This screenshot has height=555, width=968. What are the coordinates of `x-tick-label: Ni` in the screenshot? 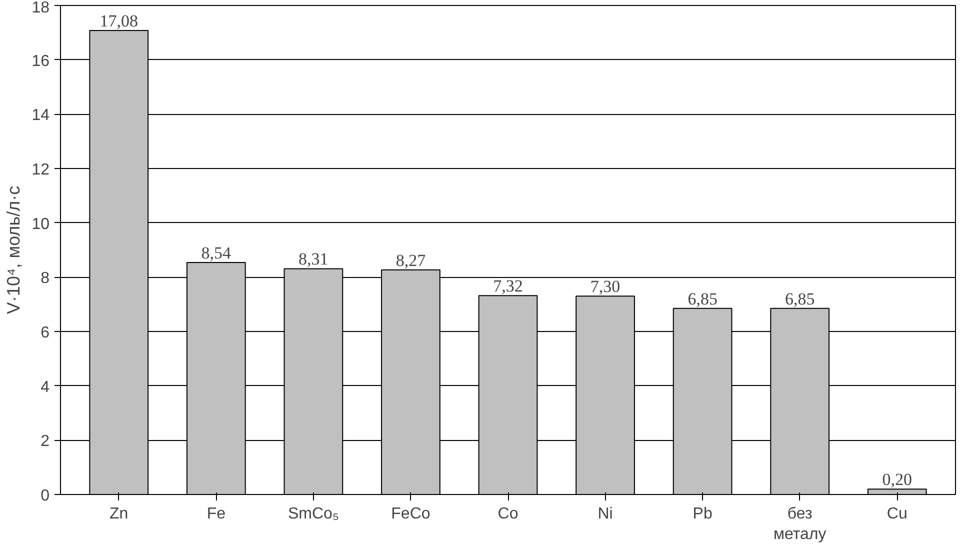 It's located at (605, 514).